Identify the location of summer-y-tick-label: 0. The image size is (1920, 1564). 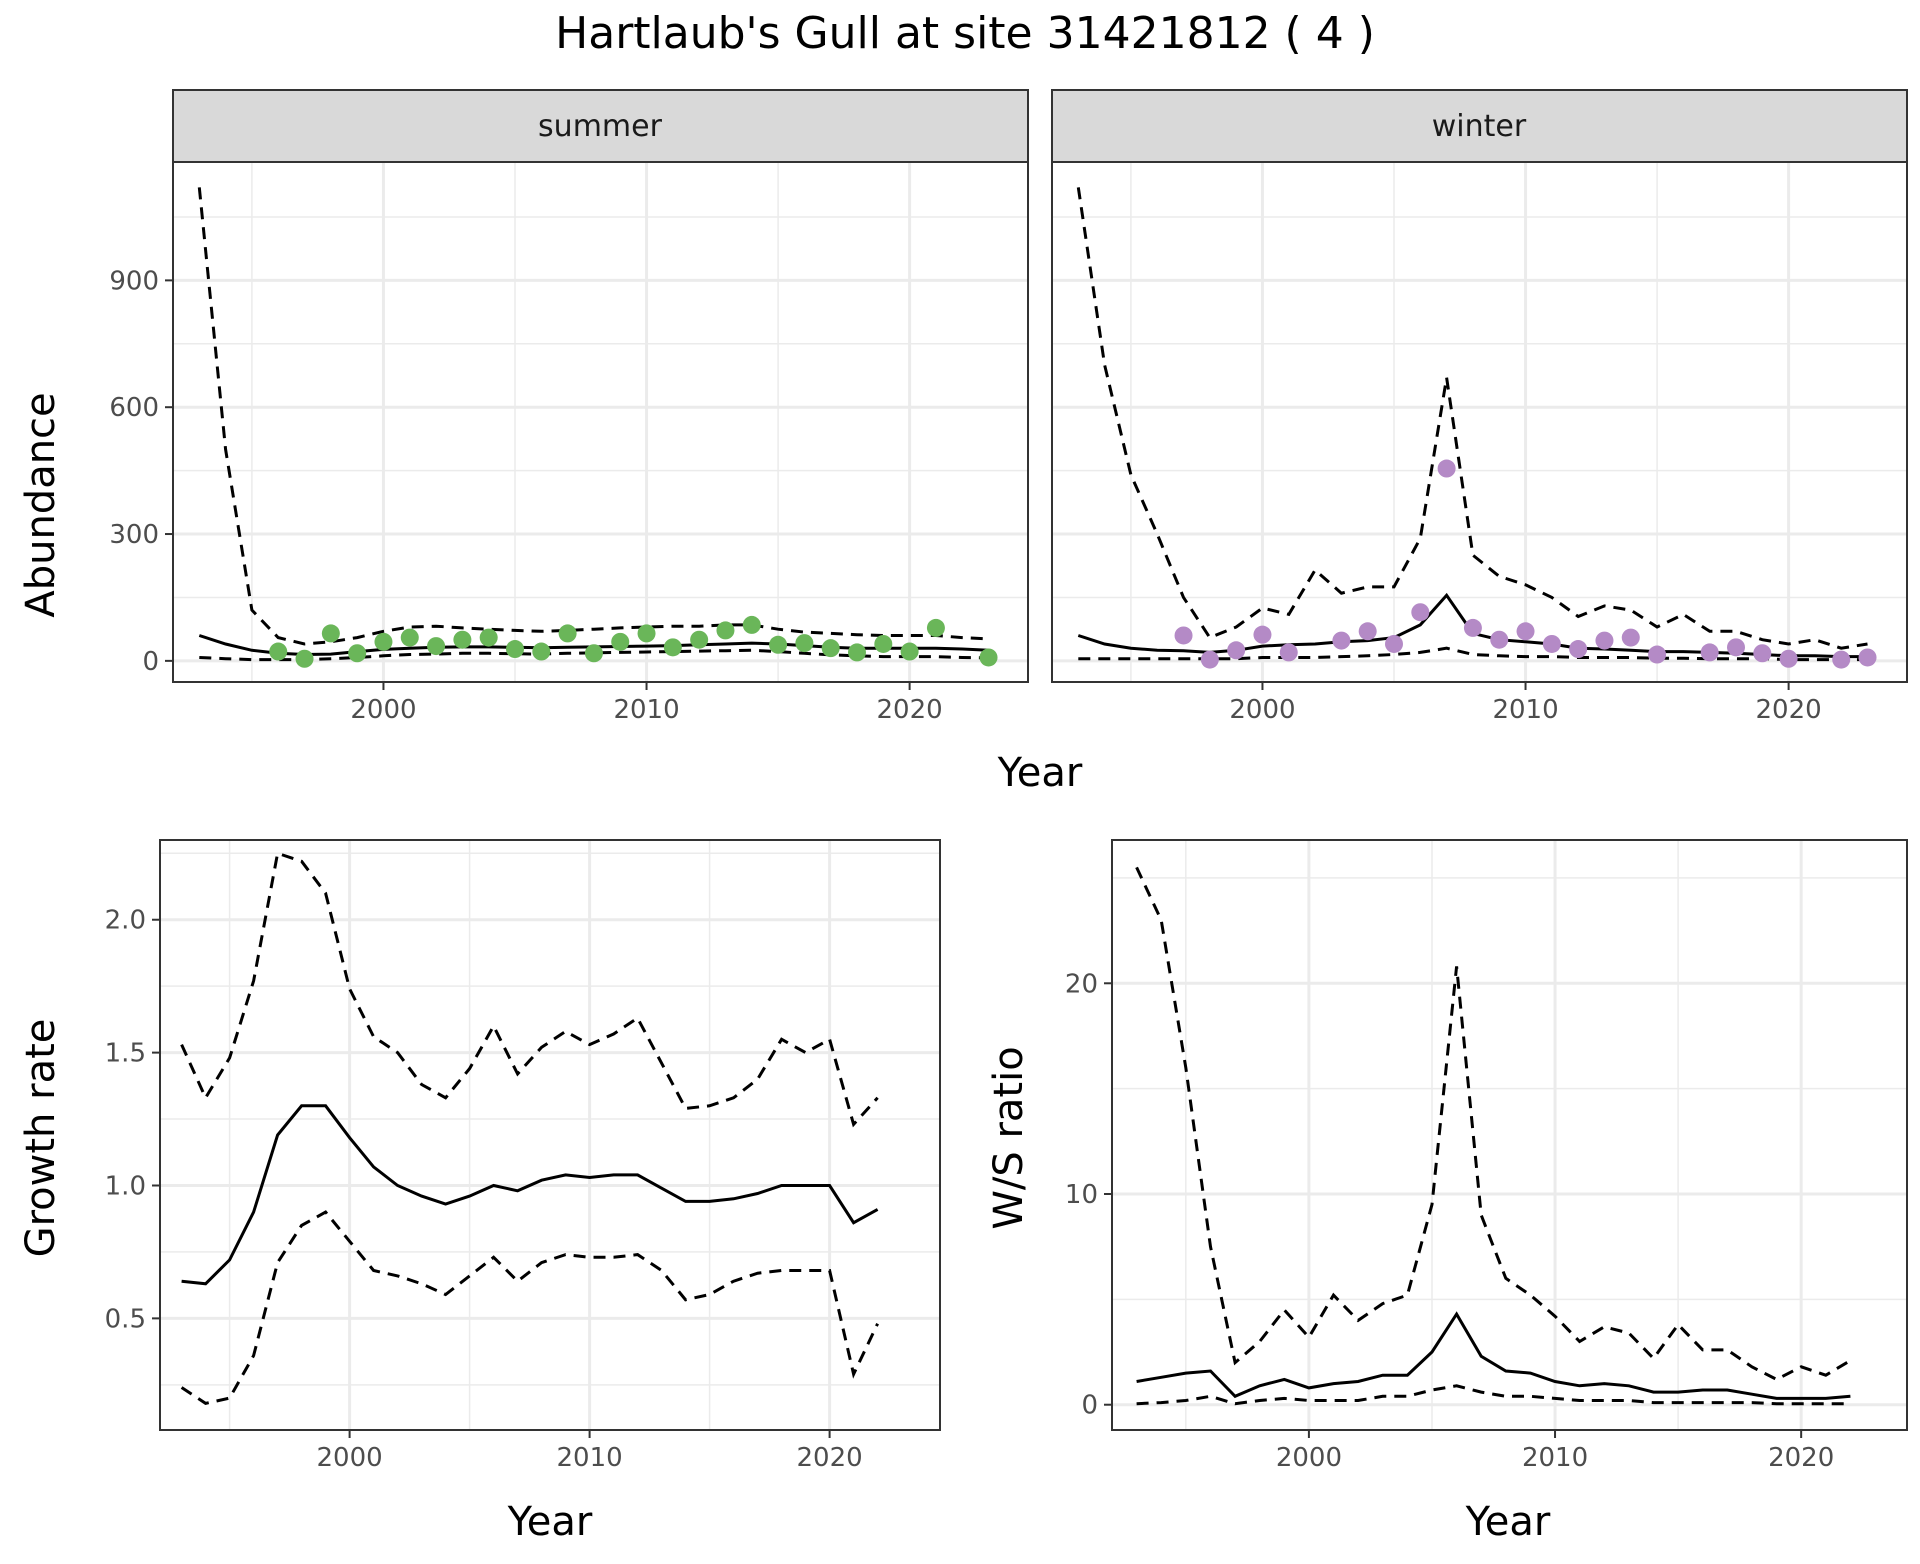
(150, 662).